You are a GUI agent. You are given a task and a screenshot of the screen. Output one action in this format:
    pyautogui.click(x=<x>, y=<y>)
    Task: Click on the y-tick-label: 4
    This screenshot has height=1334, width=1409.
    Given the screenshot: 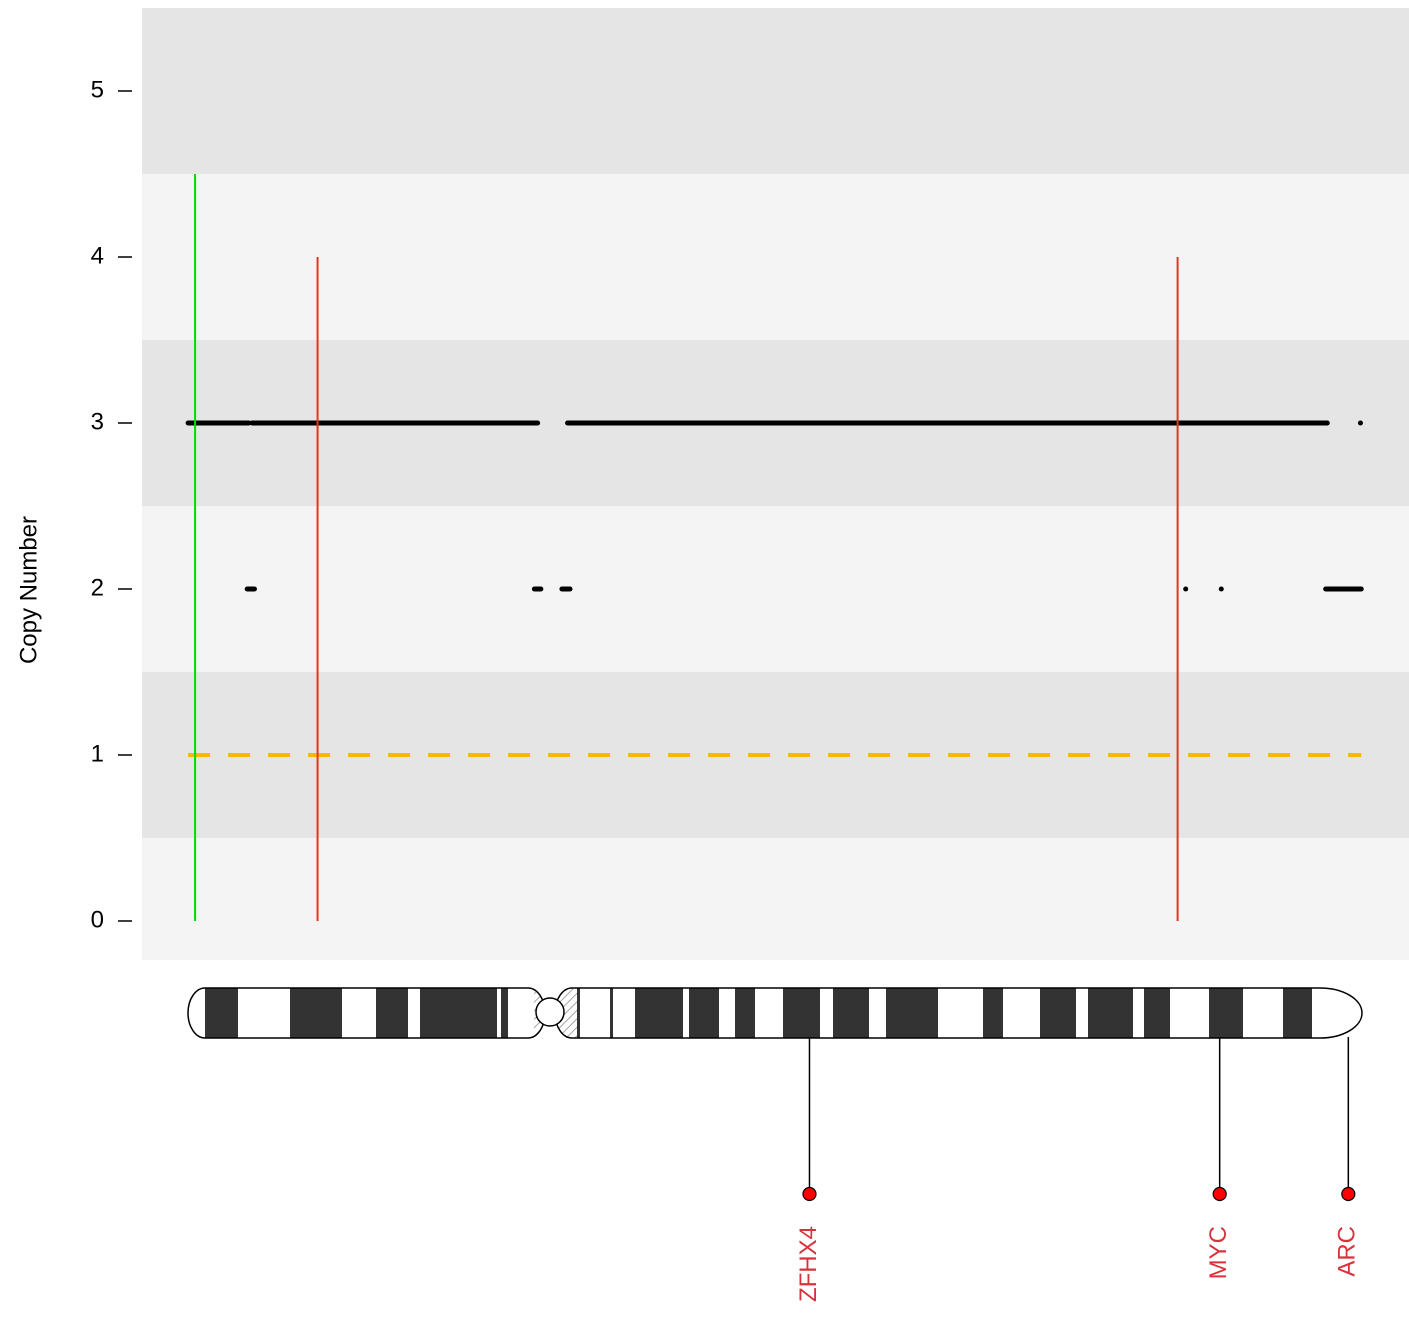 What is the action you would take?
    pyautogui.click(x=97, y=255)
    